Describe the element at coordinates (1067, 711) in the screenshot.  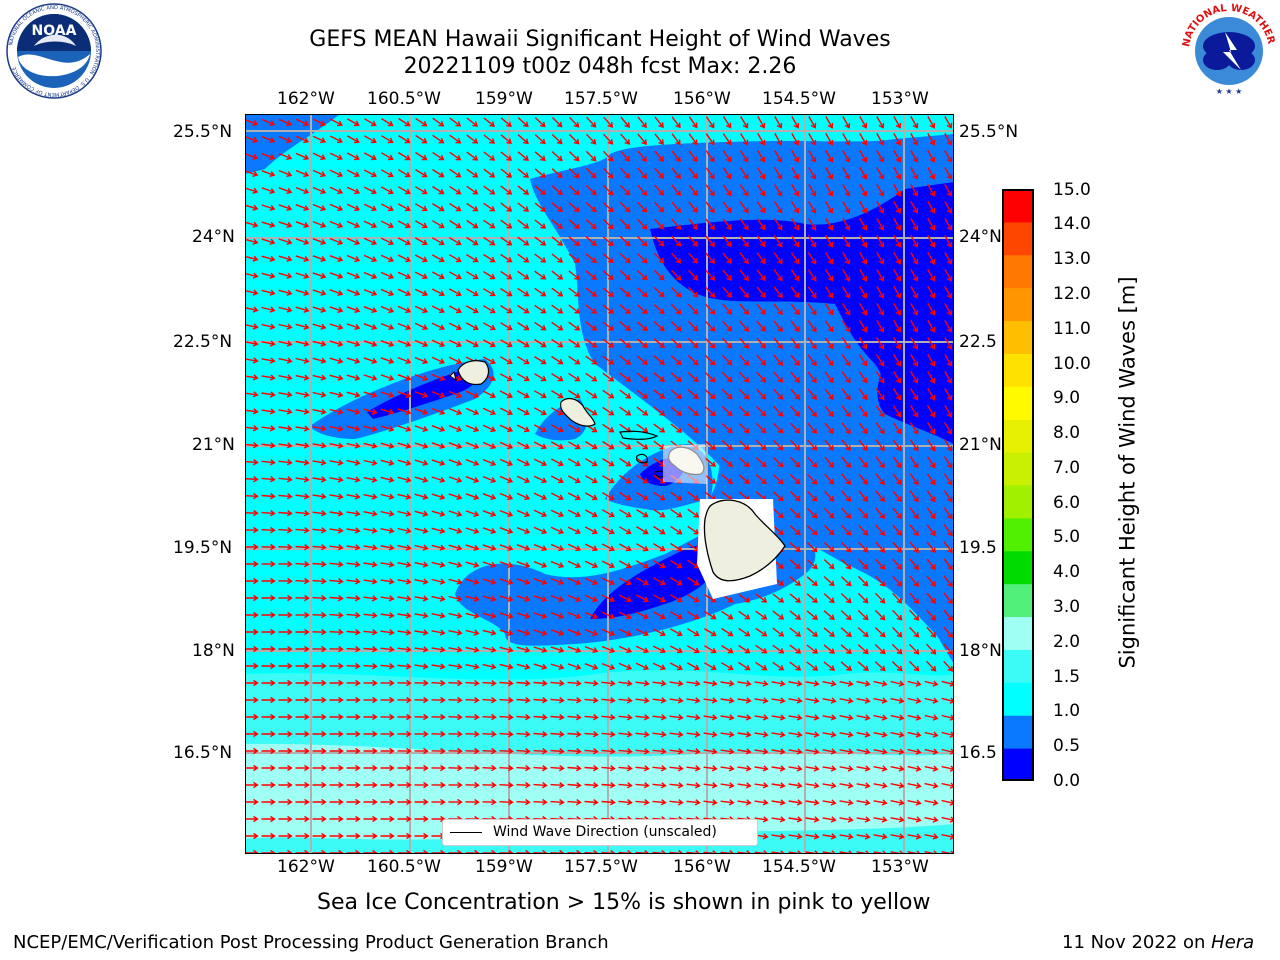
I see `colorbar-tick: 1.0` at that location.